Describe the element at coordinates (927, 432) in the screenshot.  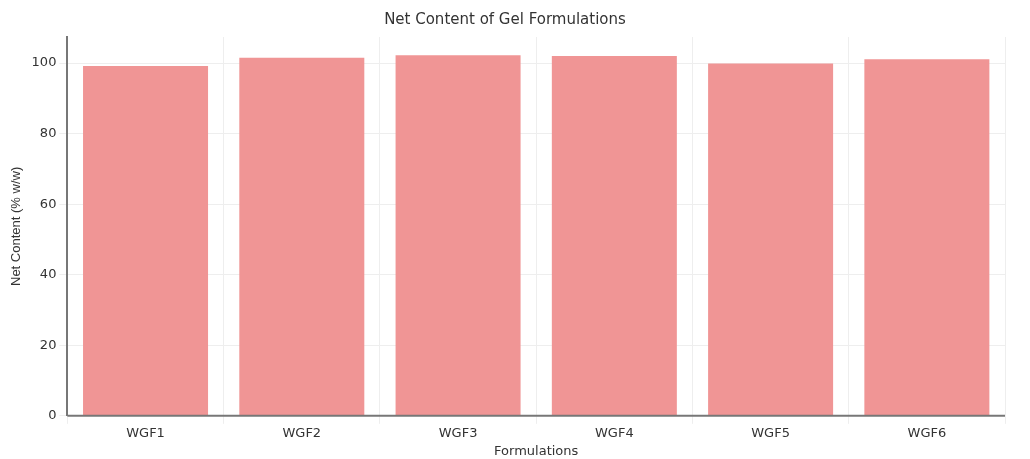
I see `x-tick-label: WGF6` at that location.